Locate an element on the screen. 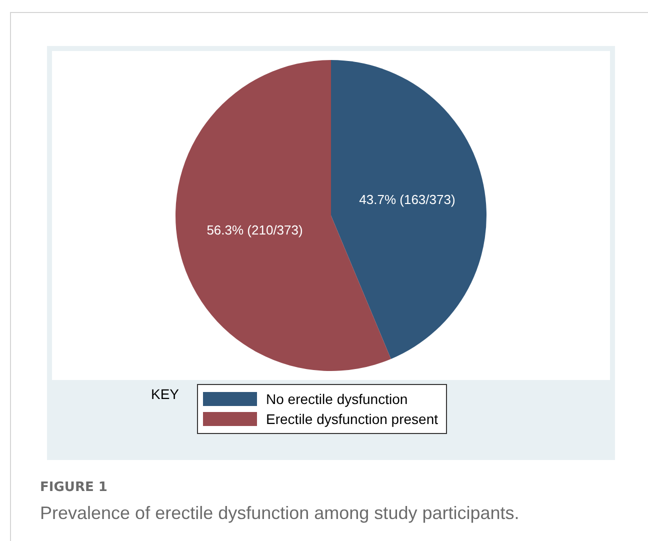 Image resolution: width=648 pixels, height=541 pixels. text: Prevalence of erectile dysfunction among study participants. is located at coordinates (280, 513).